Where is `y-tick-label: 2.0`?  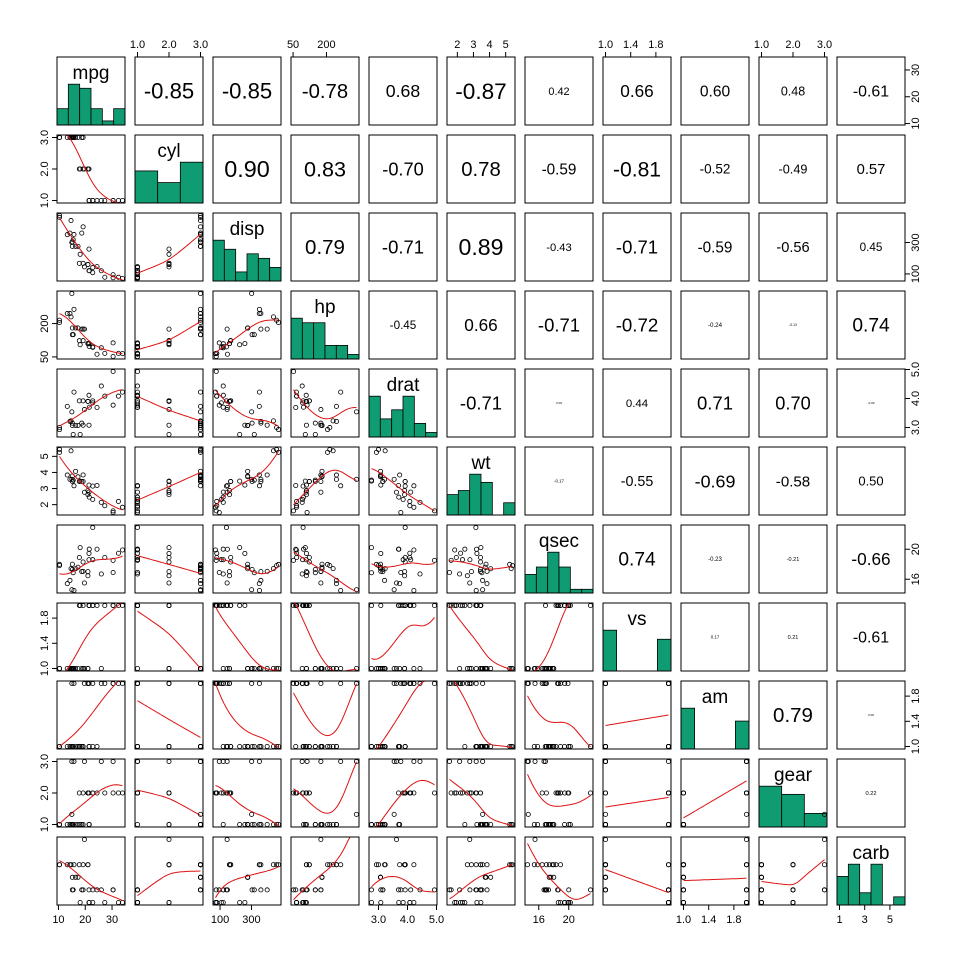 y-tick-label: 2.0 is located at coordinates (45, 168).